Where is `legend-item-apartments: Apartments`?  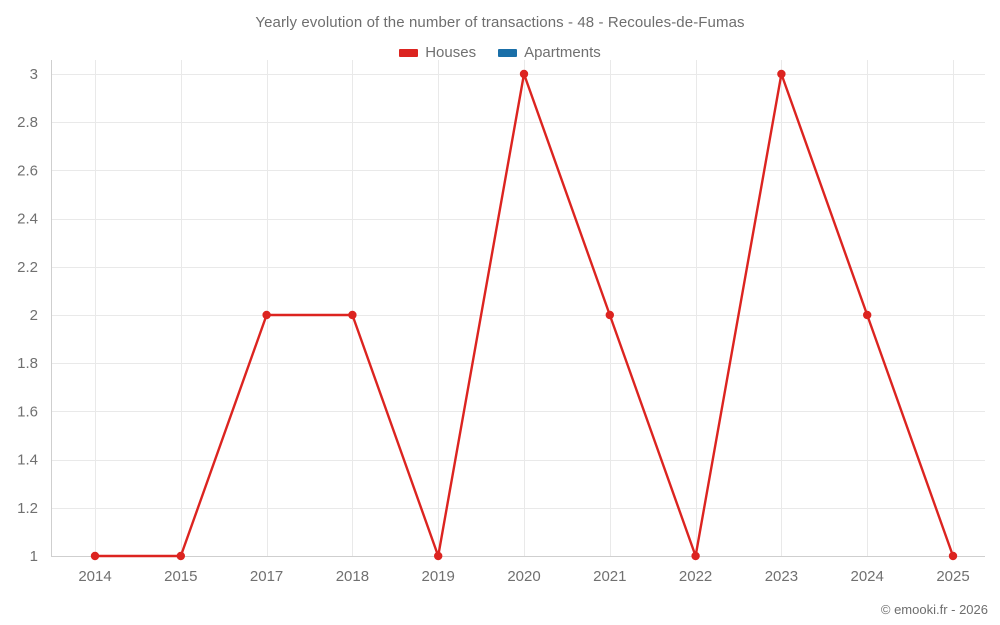
legend-item-apartments: Apartments is located at coordinates (549, 52).